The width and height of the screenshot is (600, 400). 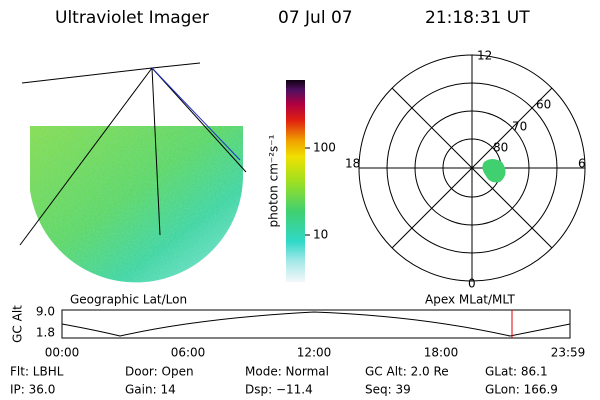 I want to click on info-item: Flt: LBHL, so click(x=37, y=372).